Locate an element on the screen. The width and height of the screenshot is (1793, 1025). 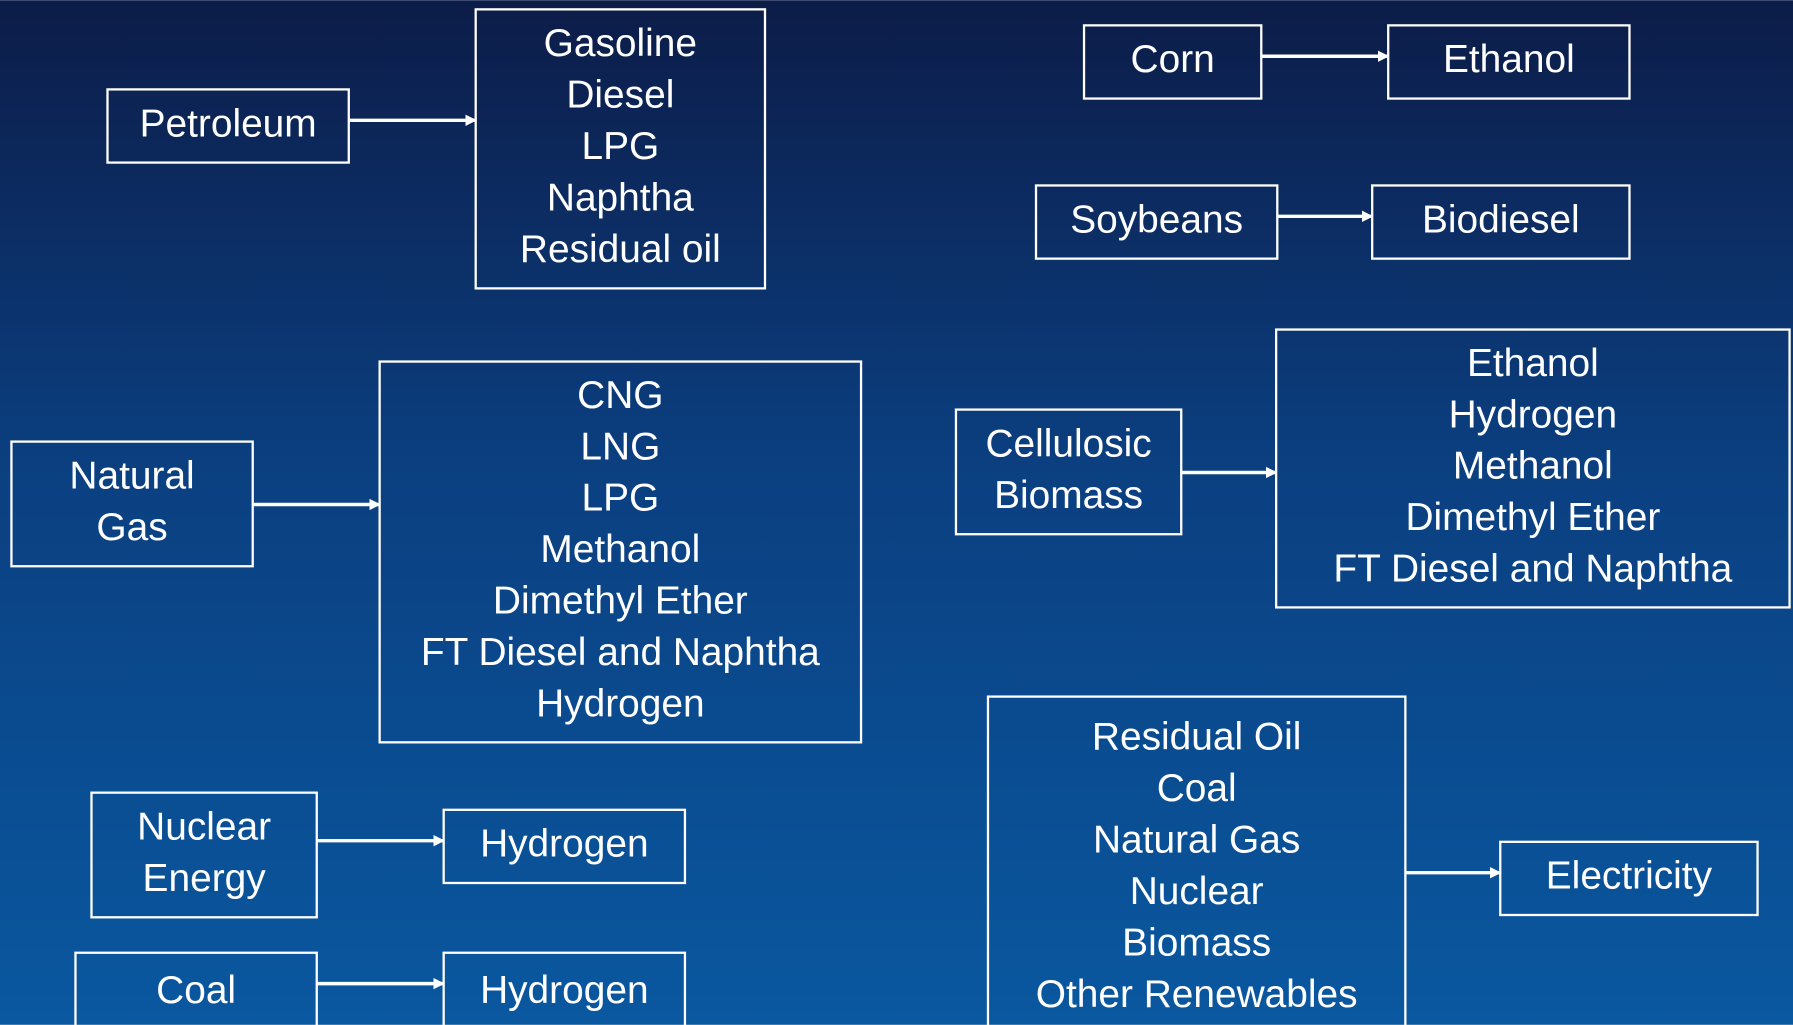
source-label: Cellulosic is located at coordinates (1068, 443).